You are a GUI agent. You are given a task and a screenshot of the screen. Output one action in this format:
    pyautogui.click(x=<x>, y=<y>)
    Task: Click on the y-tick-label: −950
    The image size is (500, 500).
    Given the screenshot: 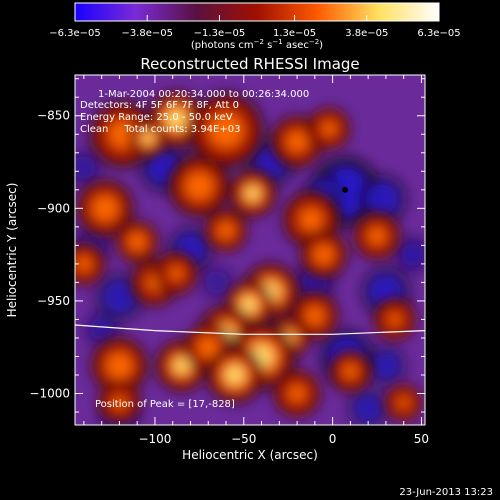 What is the action you would take?
    pyautogui.click(x=53, y=301)
    